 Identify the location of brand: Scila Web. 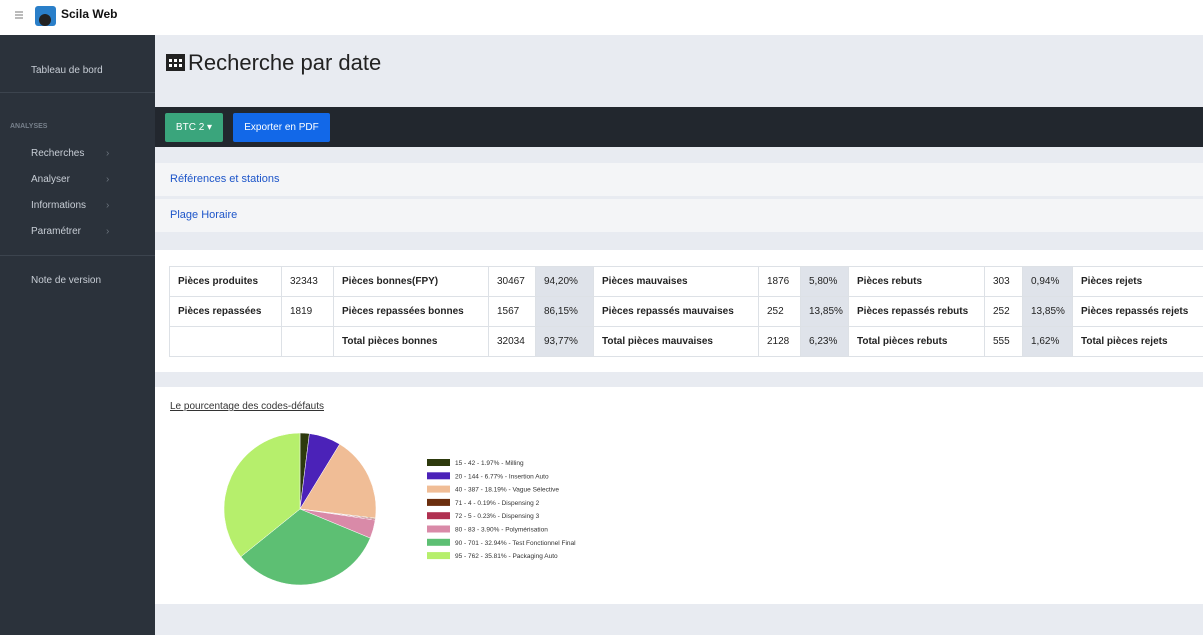
(89, 14).